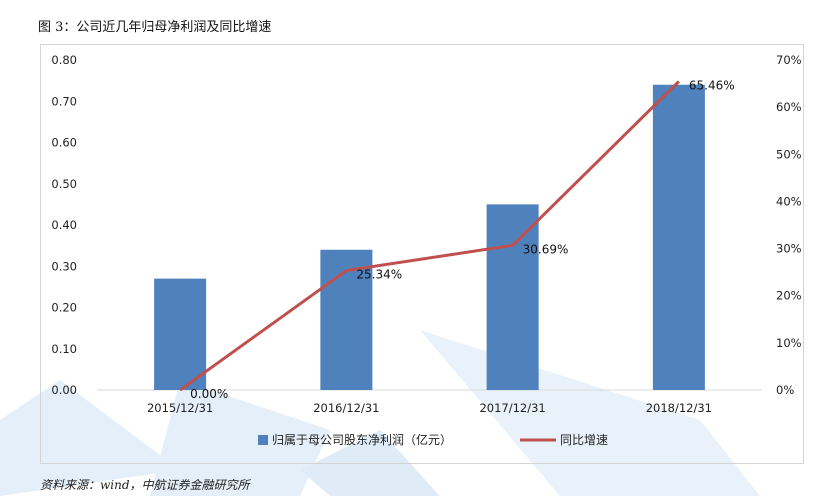 The width and height of the screenshot is (814, 496). What do you see at coordinates (789, 107) in the screenshot?
I see `right-axis-tick-label: 60%` at bounding box center [789, 107].